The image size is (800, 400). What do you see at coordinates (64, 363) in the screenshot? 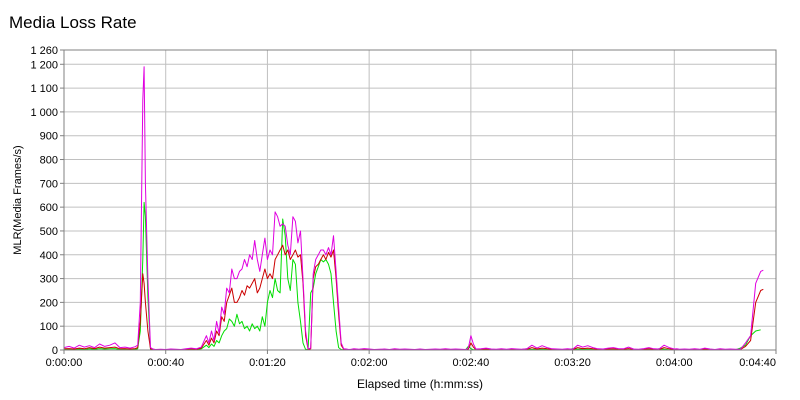
I see `x-tick-label: 0:00:00` at bounding box center [64, 363].